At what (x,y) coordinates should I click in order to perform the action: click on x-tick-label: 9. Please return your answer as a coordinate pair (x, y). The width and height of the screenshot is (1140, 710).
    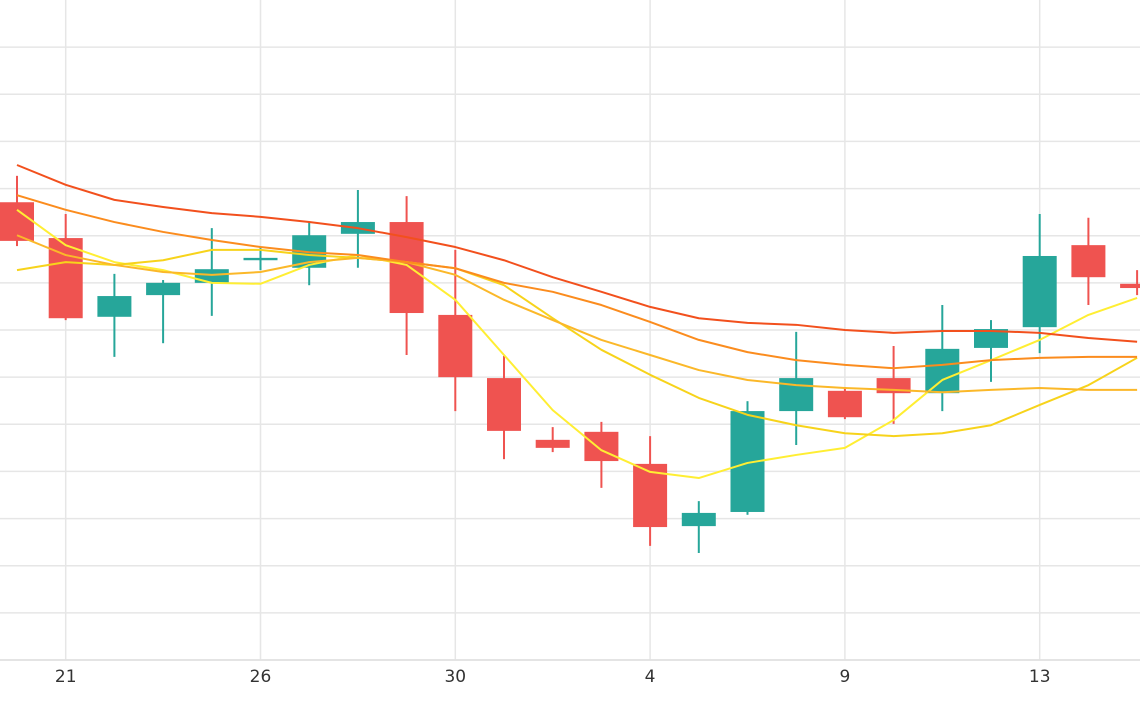
    Looking at the image, I should click on (844, 677).